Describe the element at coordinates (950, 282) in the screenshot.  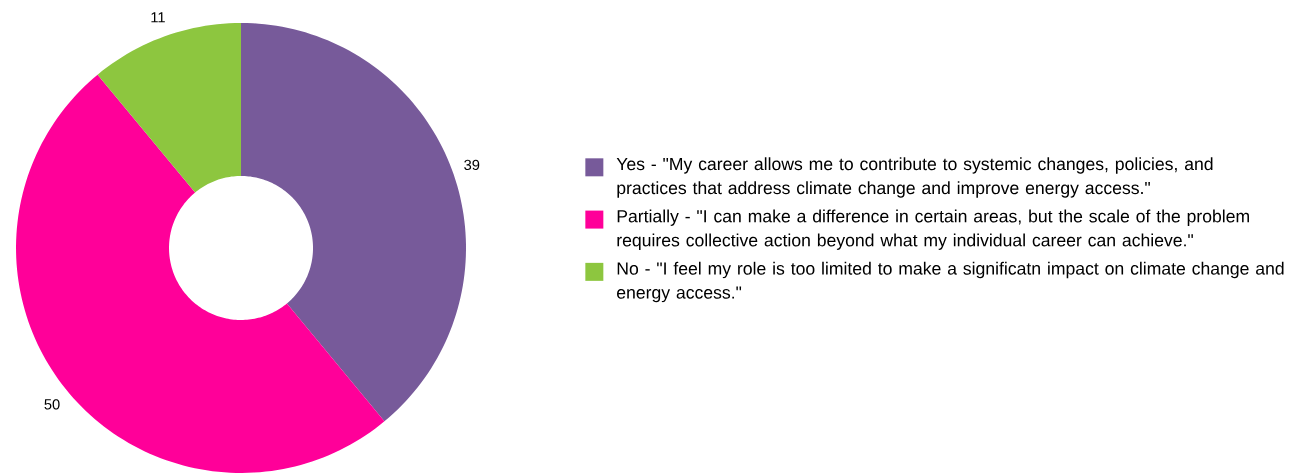
I see `legend-label: No - "I feel my role is too limited to make a significatn impact on climate change and energy access."` at that location.